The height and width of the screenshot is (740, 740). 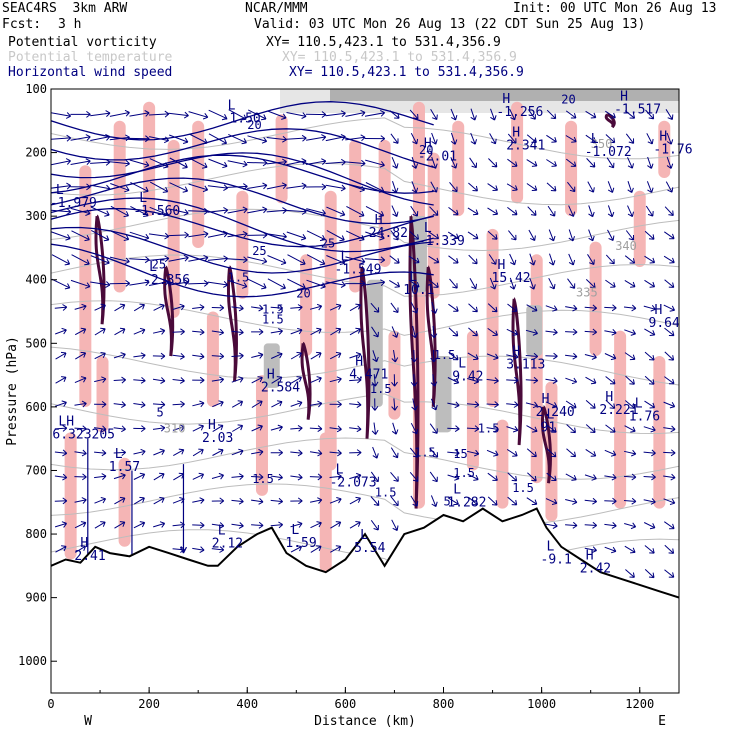 What do you see at coordinates (672, 150) in the screenshot?
I see `extremum-value: -1.76` at bounding box center [672, 150].